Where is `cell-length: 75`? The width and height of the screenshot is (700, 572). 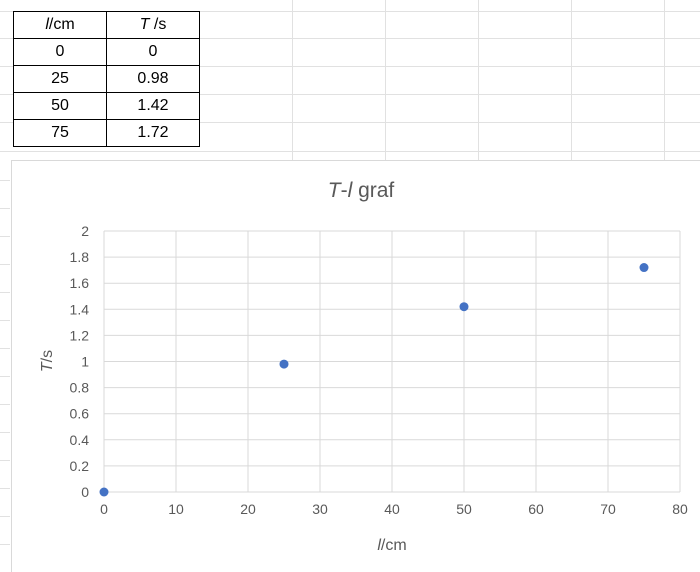 cell-length: 75 is located at coordinates (60, 133).